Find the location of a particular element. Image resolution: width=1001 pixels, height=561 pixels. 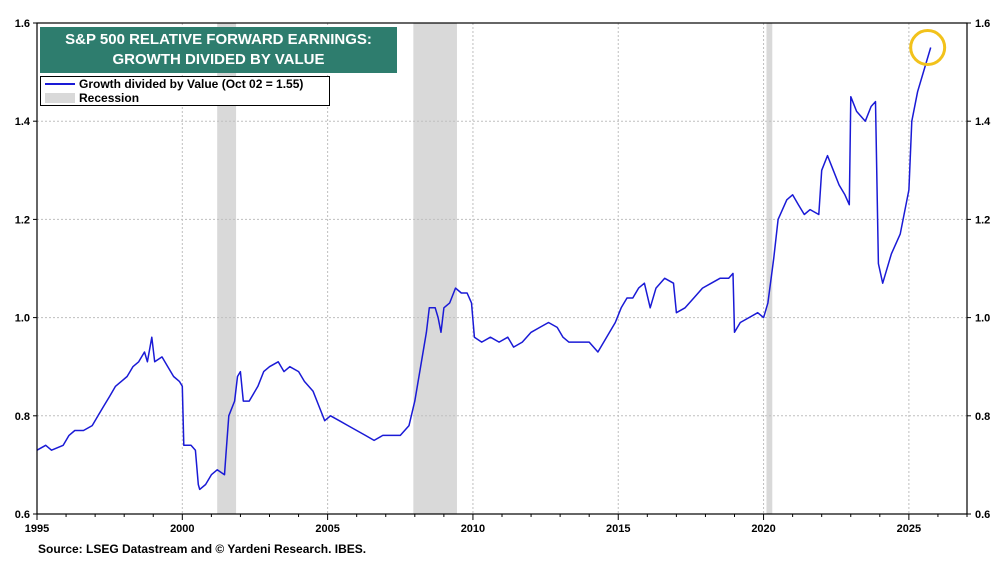

y-tick-label-left-4: 1.4 is located at coordinates (23, 122).